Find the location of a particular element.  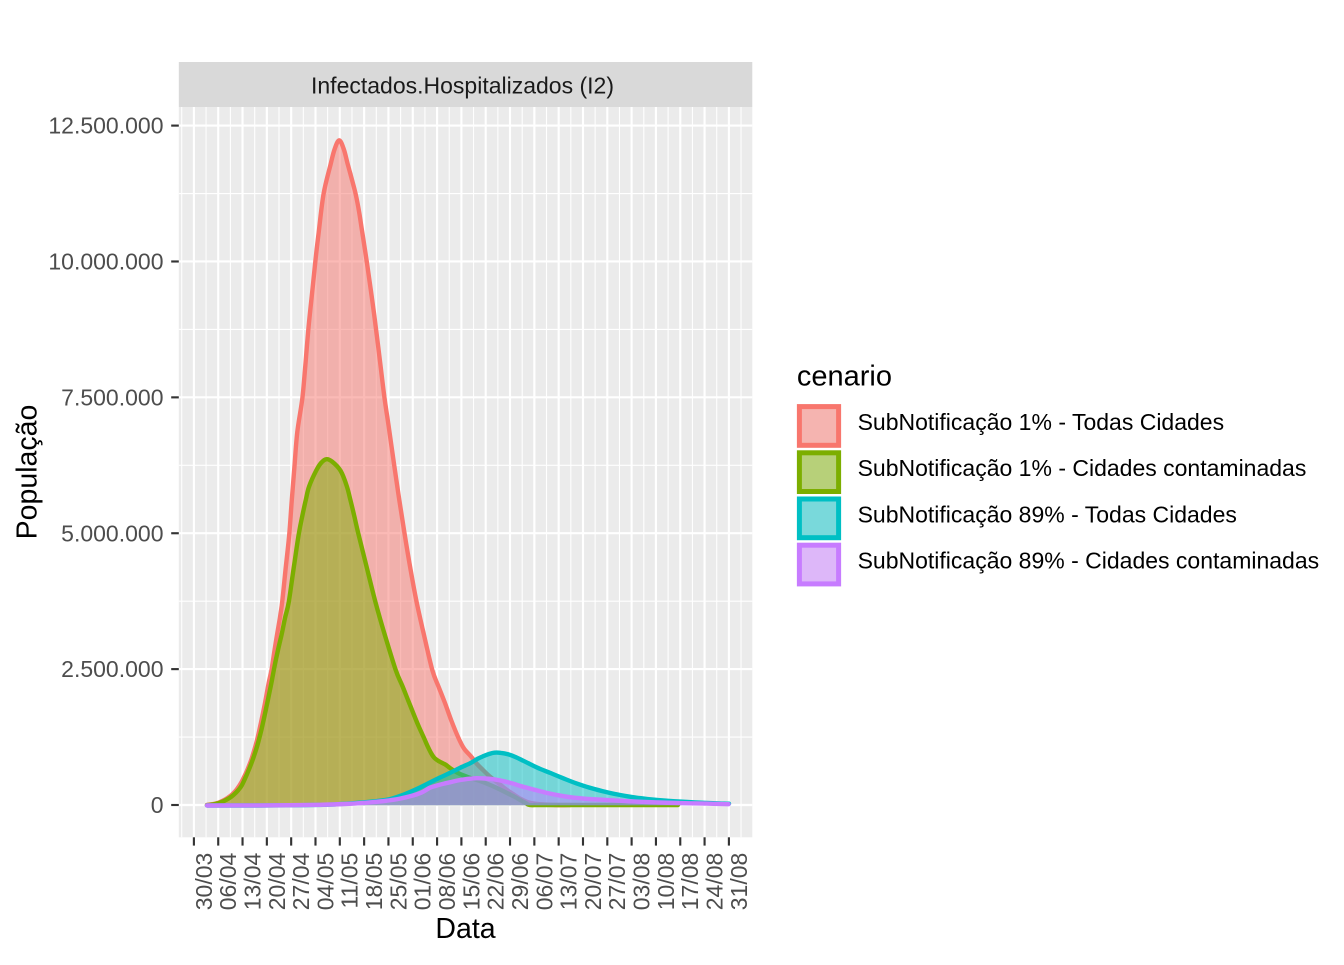

svg-text: 06/04 is located at coordinates (228, 881).